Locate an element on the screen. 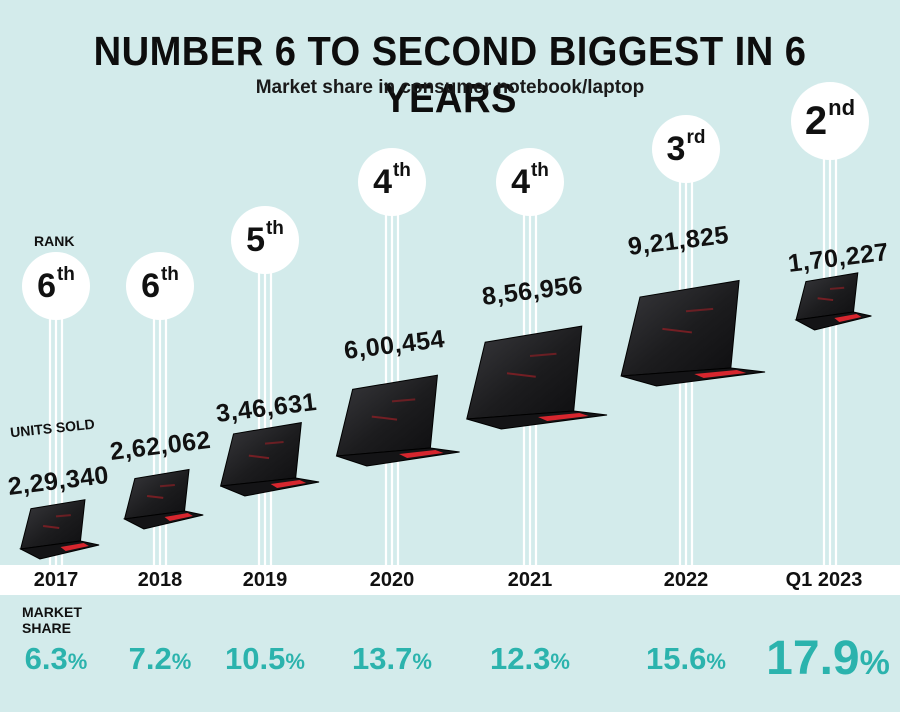 This screenshot has height=712, width=900. market-share-value: 13.7% is located at coordinates (392, 659).